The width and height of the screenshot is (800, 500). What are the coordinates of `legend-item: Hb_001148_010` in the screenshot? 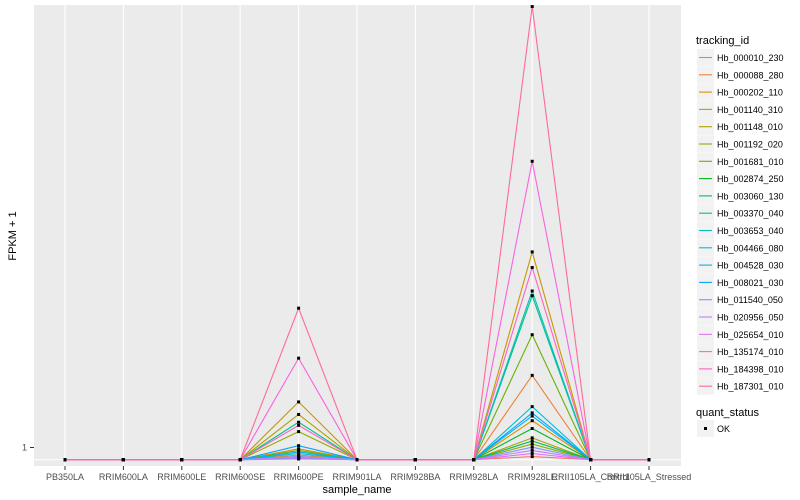 It's located at (740, 127).